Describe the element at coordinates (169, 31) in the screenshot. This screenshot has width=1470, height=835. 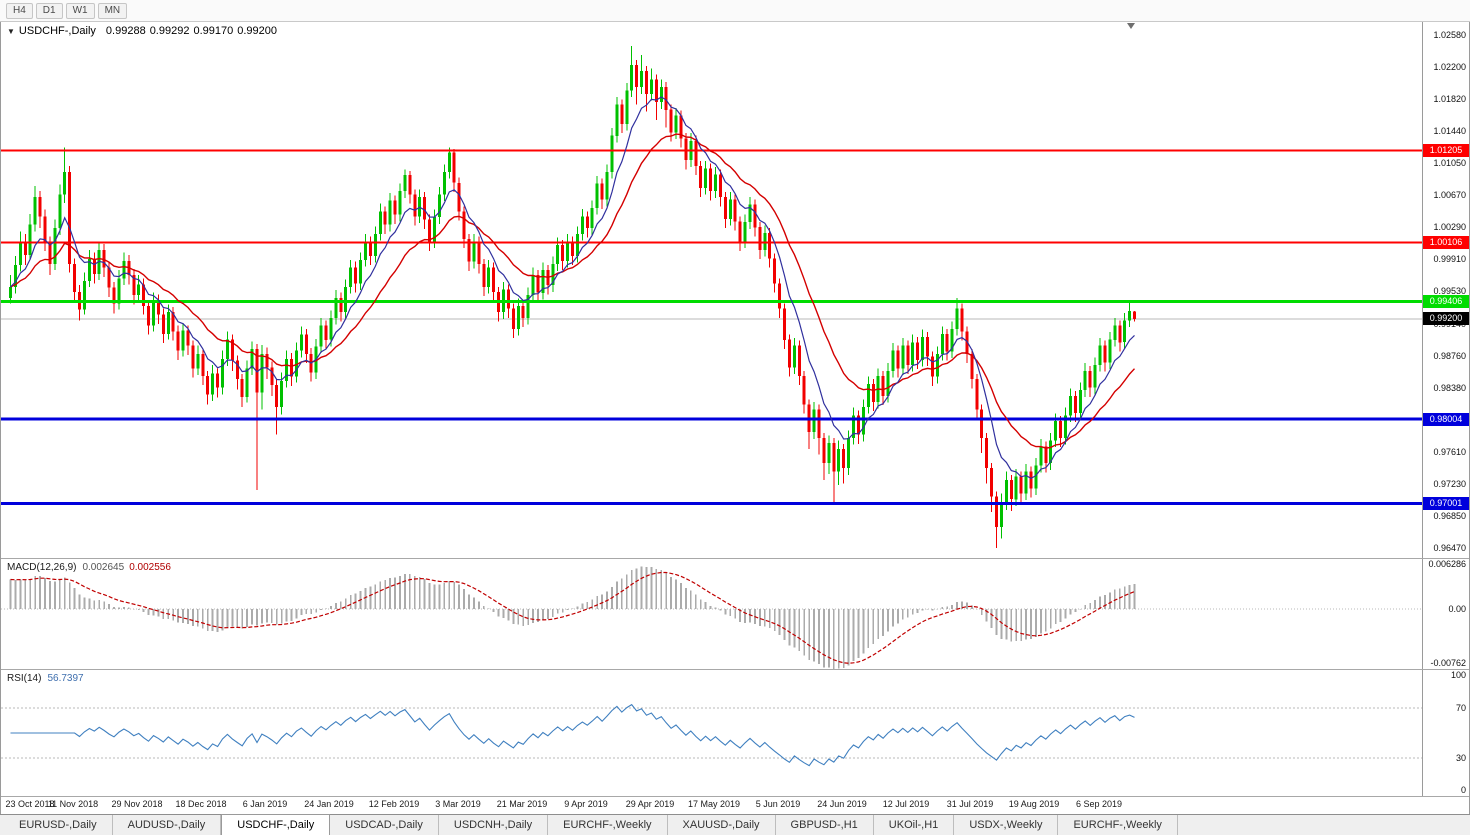
I see `ohlc-high: 0.99292` at that location.